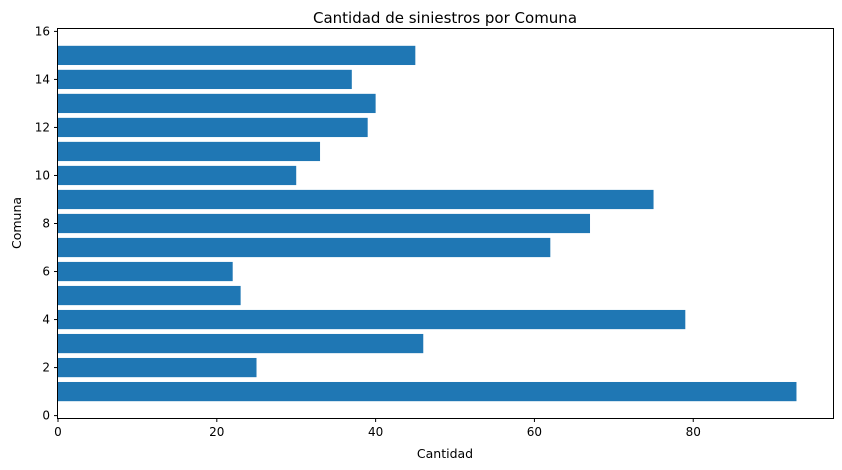 The image size is (842, 470). I want to click on y-tick-label: 8, so click(46, 224).